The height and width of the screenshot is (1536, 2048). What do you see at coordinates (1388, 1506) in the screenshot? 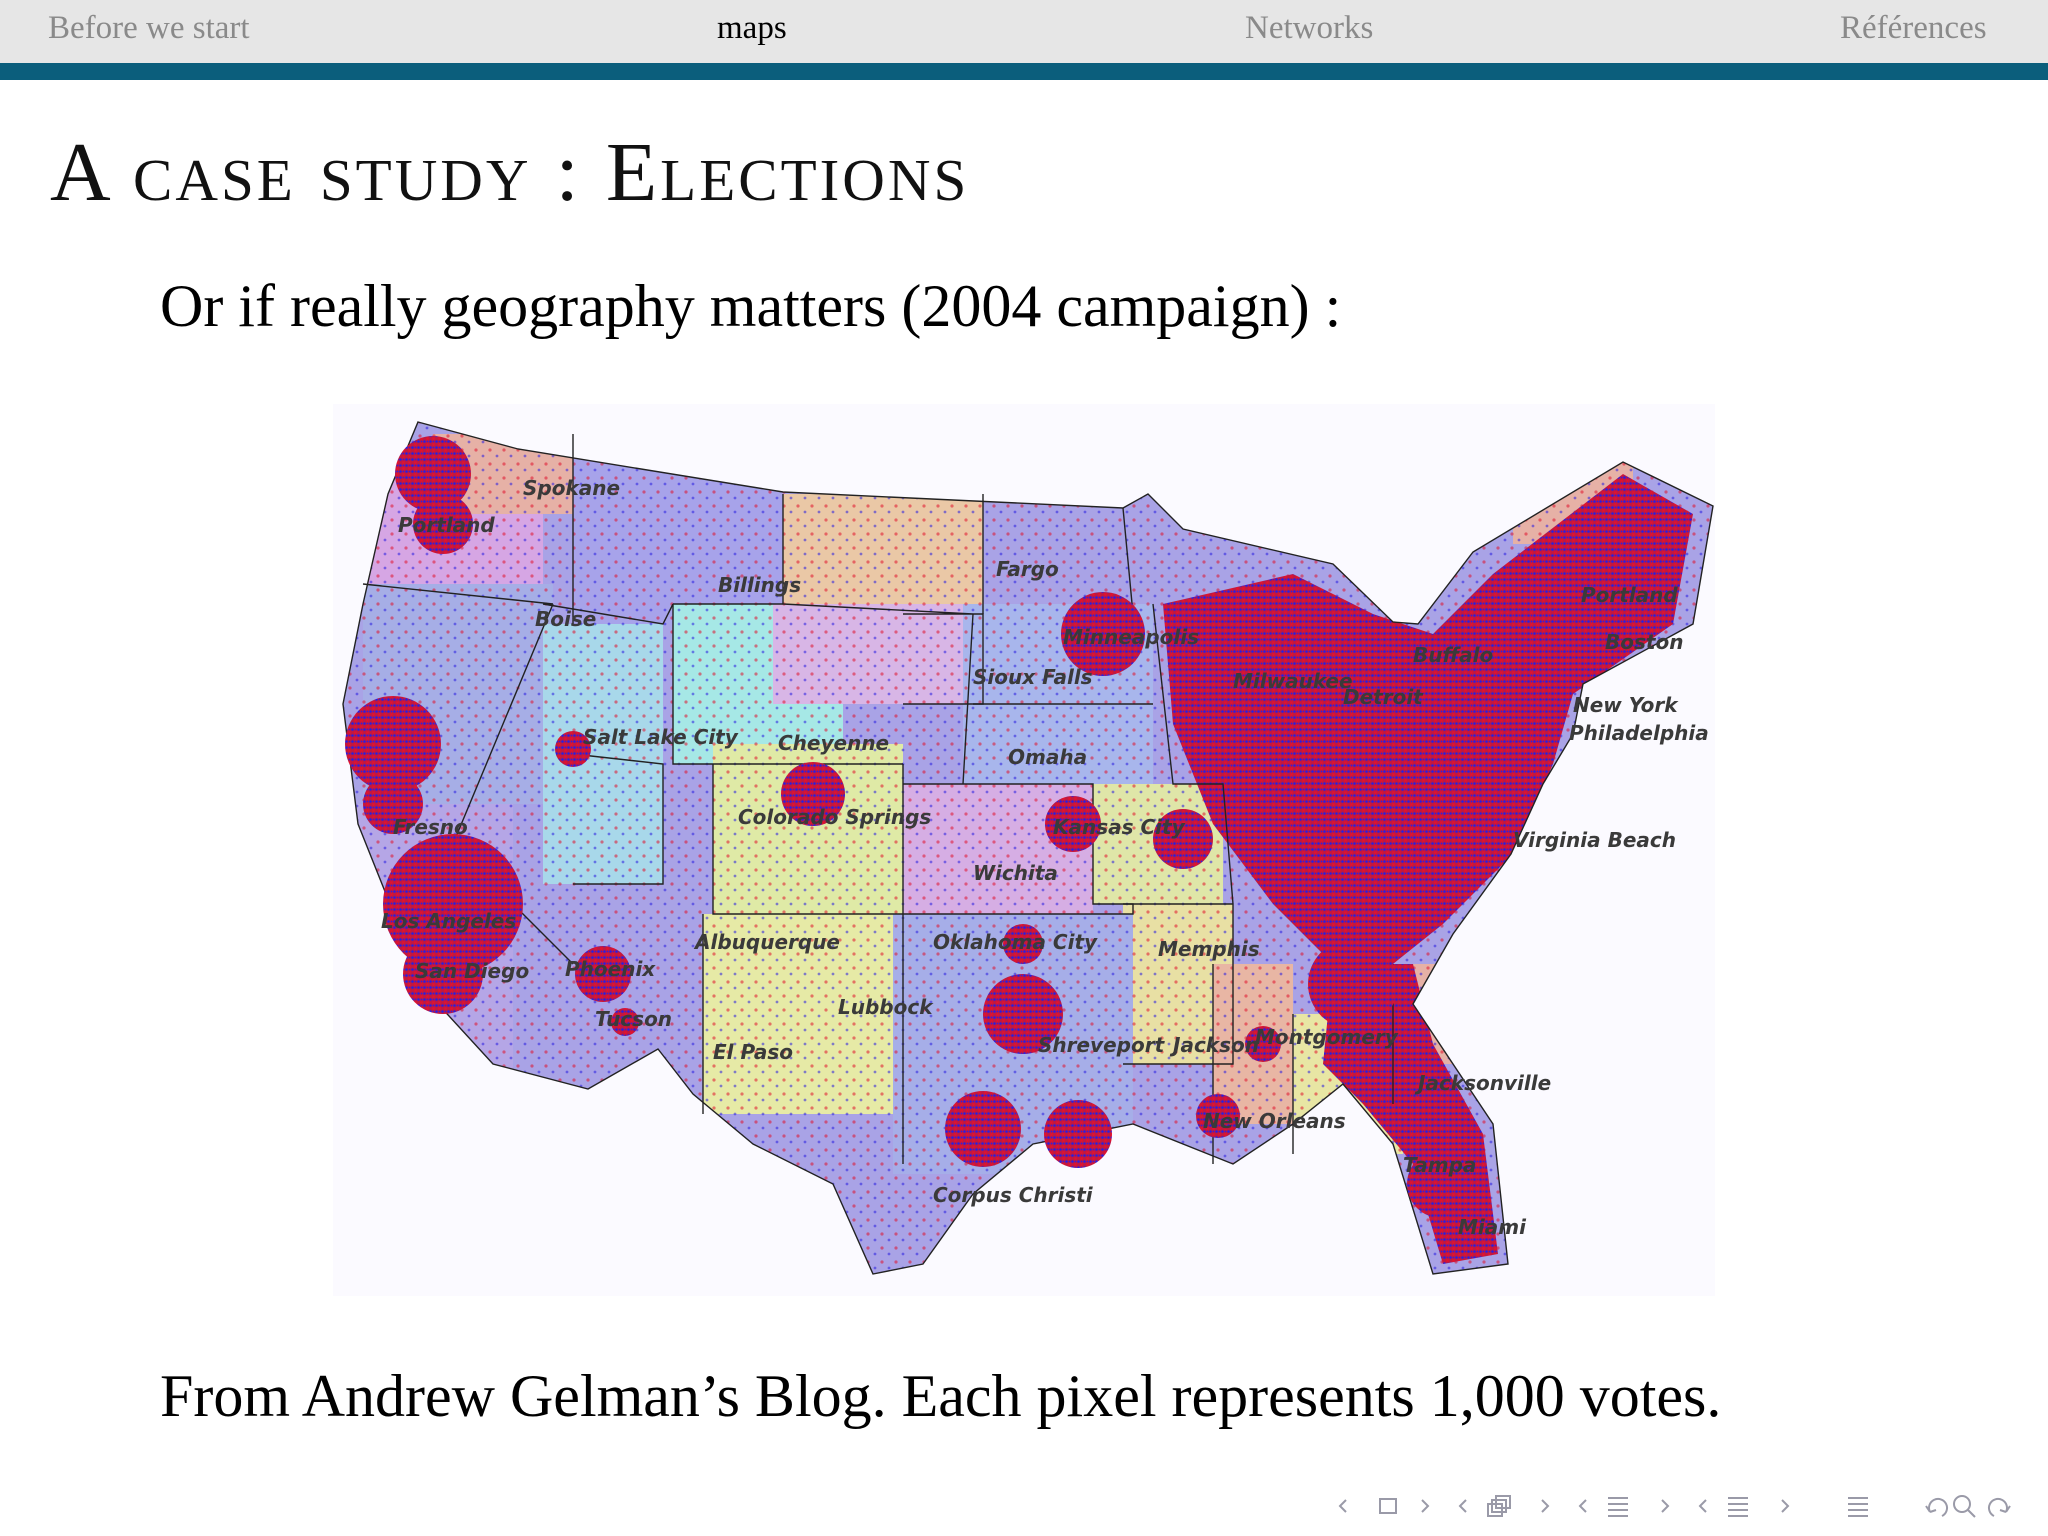
I see `frame-icon` at bounding box center [1388, 1506].